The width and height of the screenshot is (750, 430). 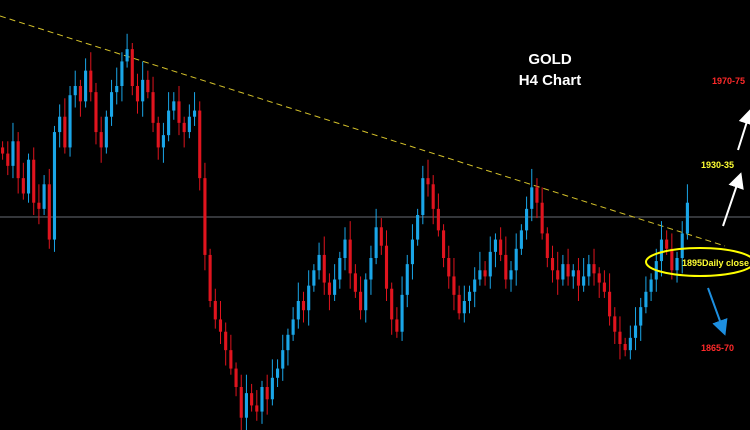 I want to click on chart-title: GOLD, so click(x=550, y=59).